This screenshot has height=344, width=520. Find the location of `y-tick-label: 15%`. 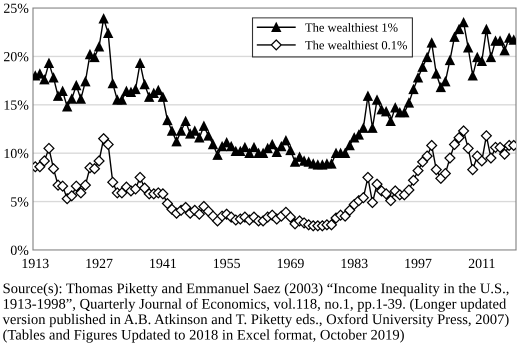

y-tick-label: 15% is located at coordinates (16, 105).